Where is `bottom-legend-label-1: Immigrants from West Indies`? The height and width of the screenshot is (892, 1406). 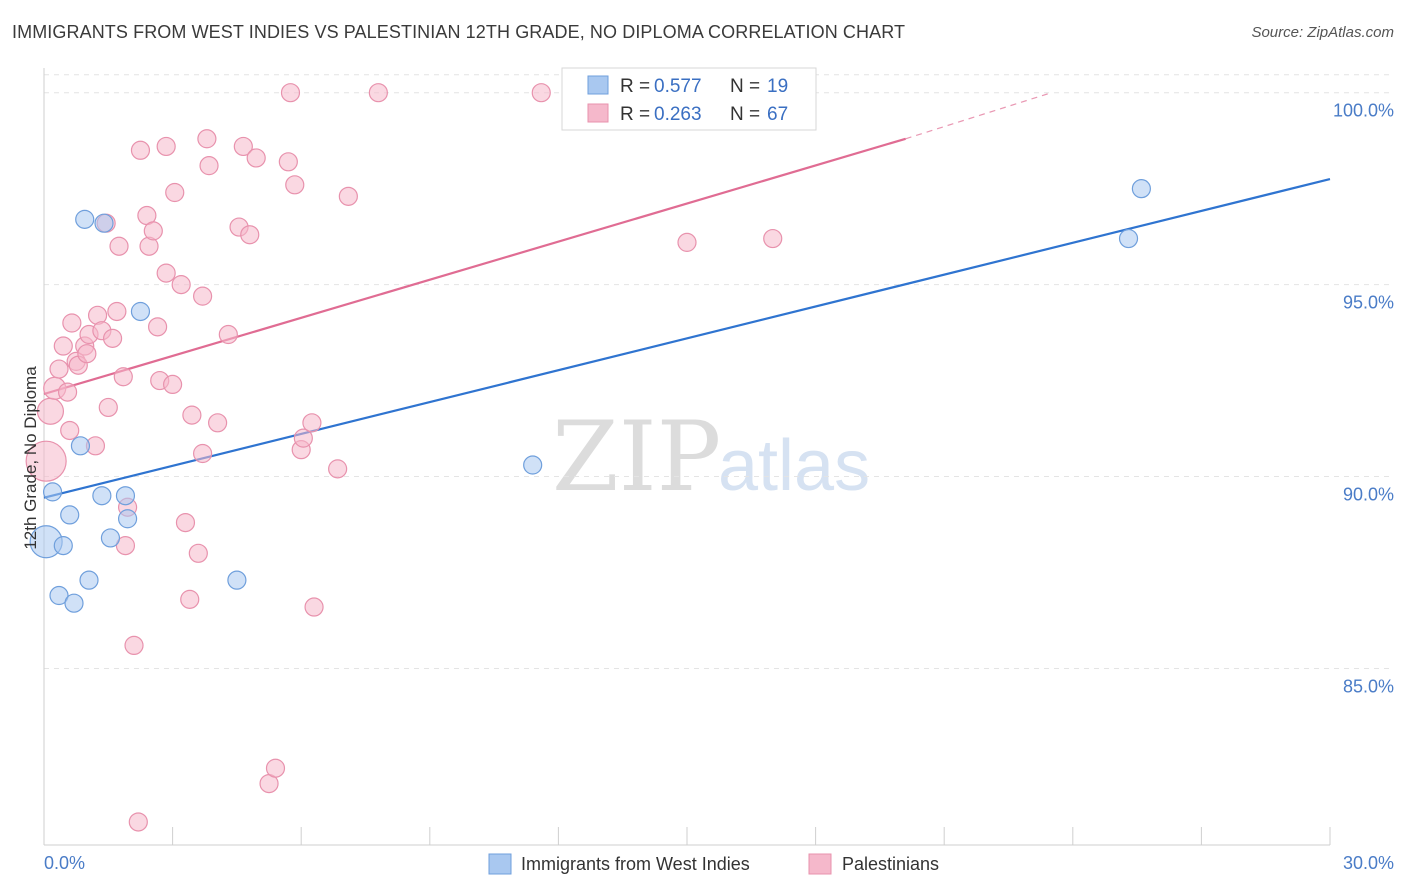 bottom-legend-label-1: Immigrants from West Indies is located at coordinates (635, 864).